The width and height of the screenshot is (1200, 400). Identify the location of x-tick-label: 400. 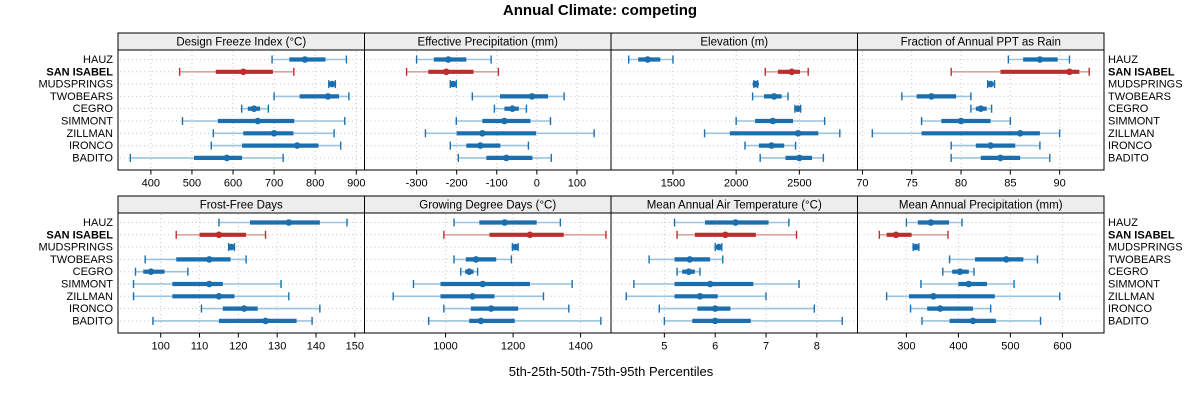
(151, 184).